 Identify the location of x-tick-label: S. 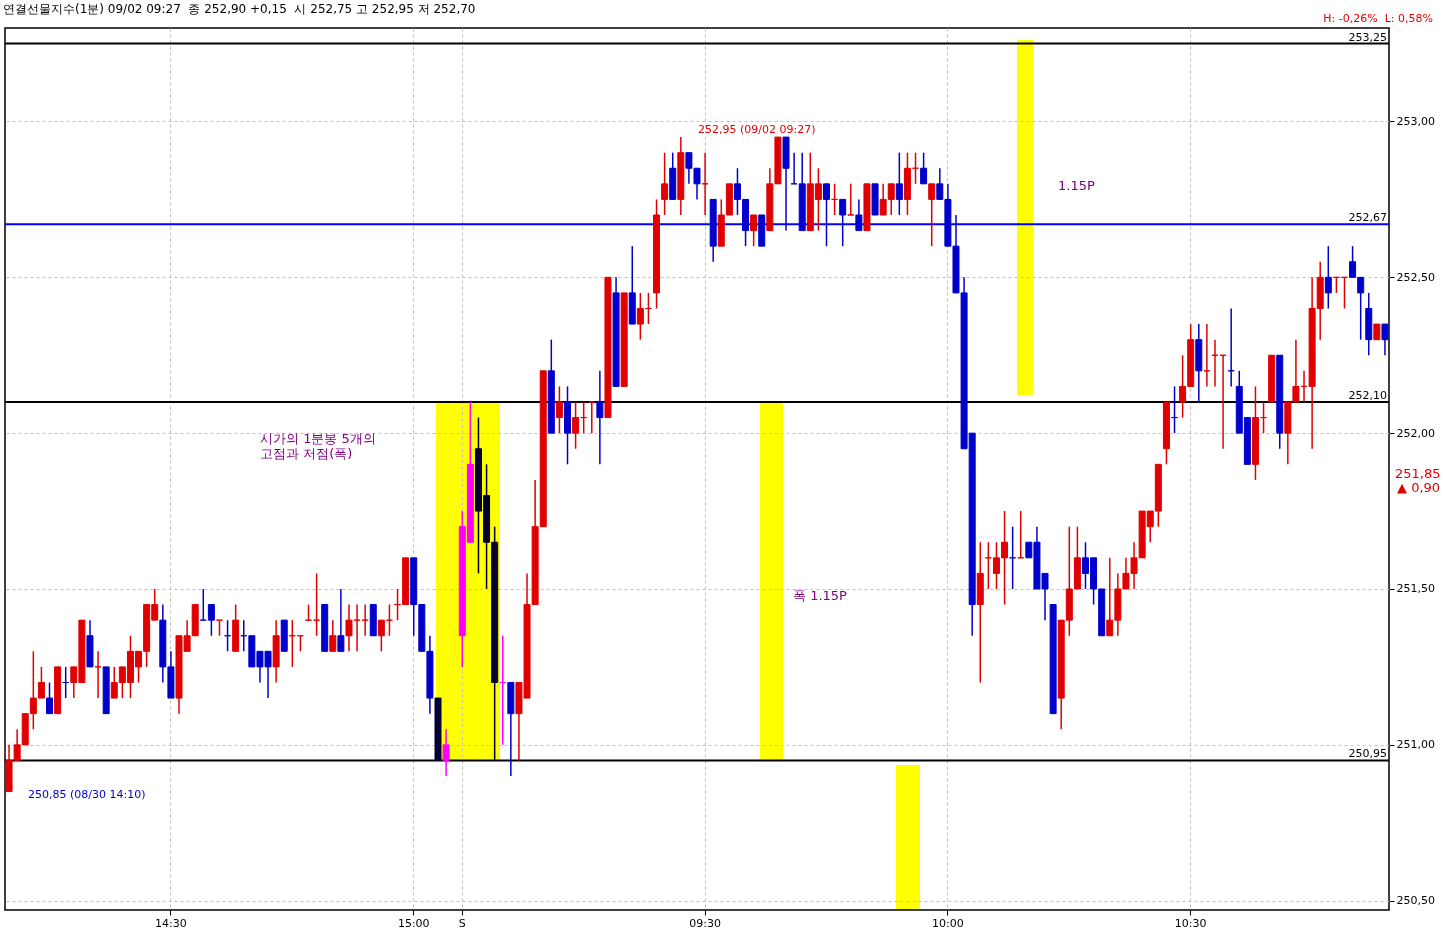
(462, 923).